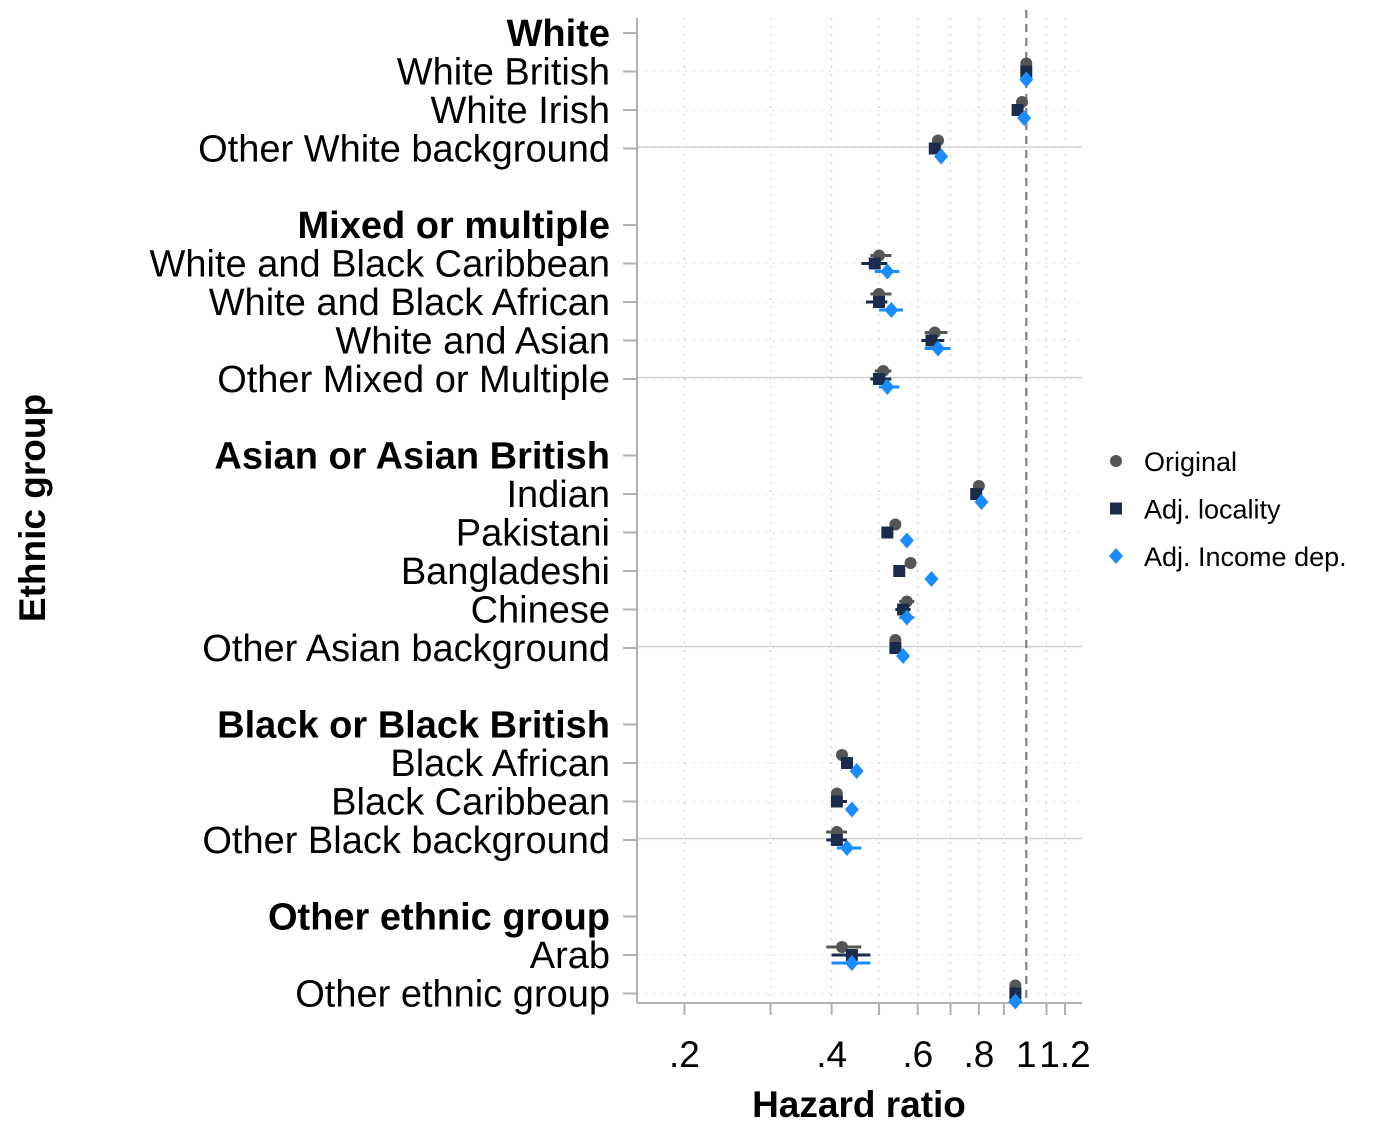 The image size is (1391, 1124). I want to click on legend-marker-original, so click(1116, 461).